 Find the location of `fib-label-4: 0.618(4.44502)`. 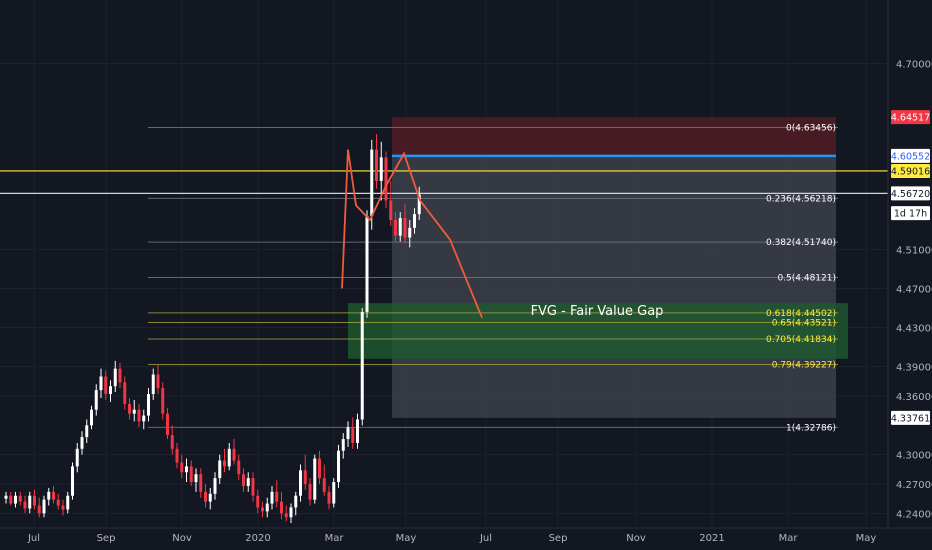

fib-label-4: 0.618(4.44502) is located at coordinates (801, 314).